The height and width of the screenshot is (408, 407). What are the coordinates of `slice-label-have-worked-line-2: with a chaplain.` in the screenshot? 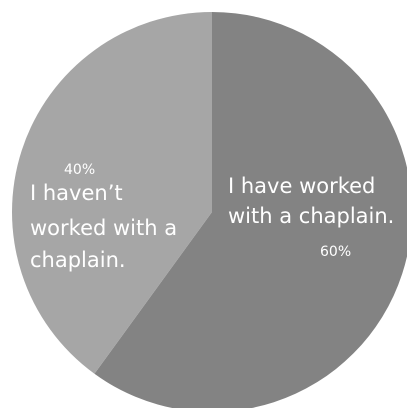 It's located at (311, 216).